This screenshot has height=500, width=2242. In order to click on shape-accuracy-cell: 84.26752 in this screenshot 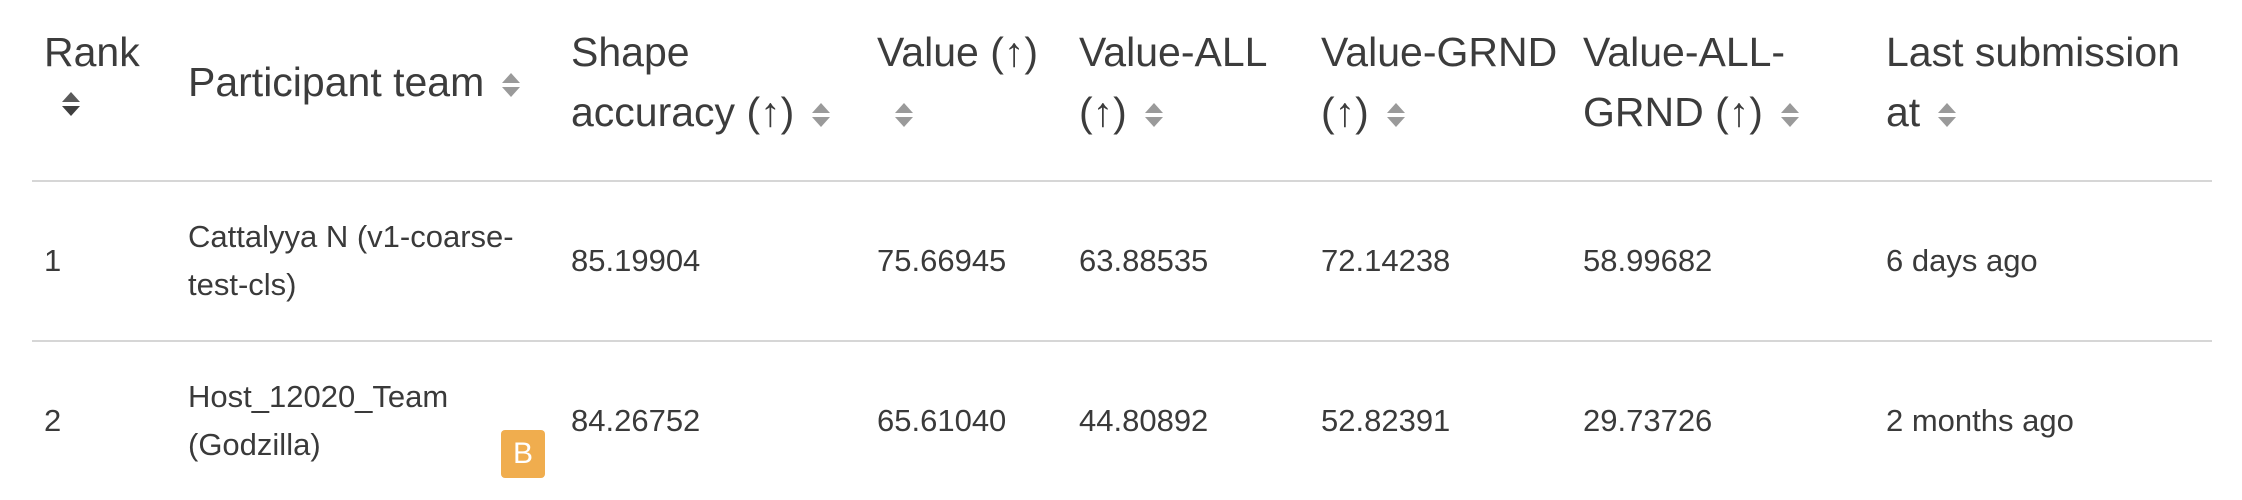, I will do `click(636, 420)`.